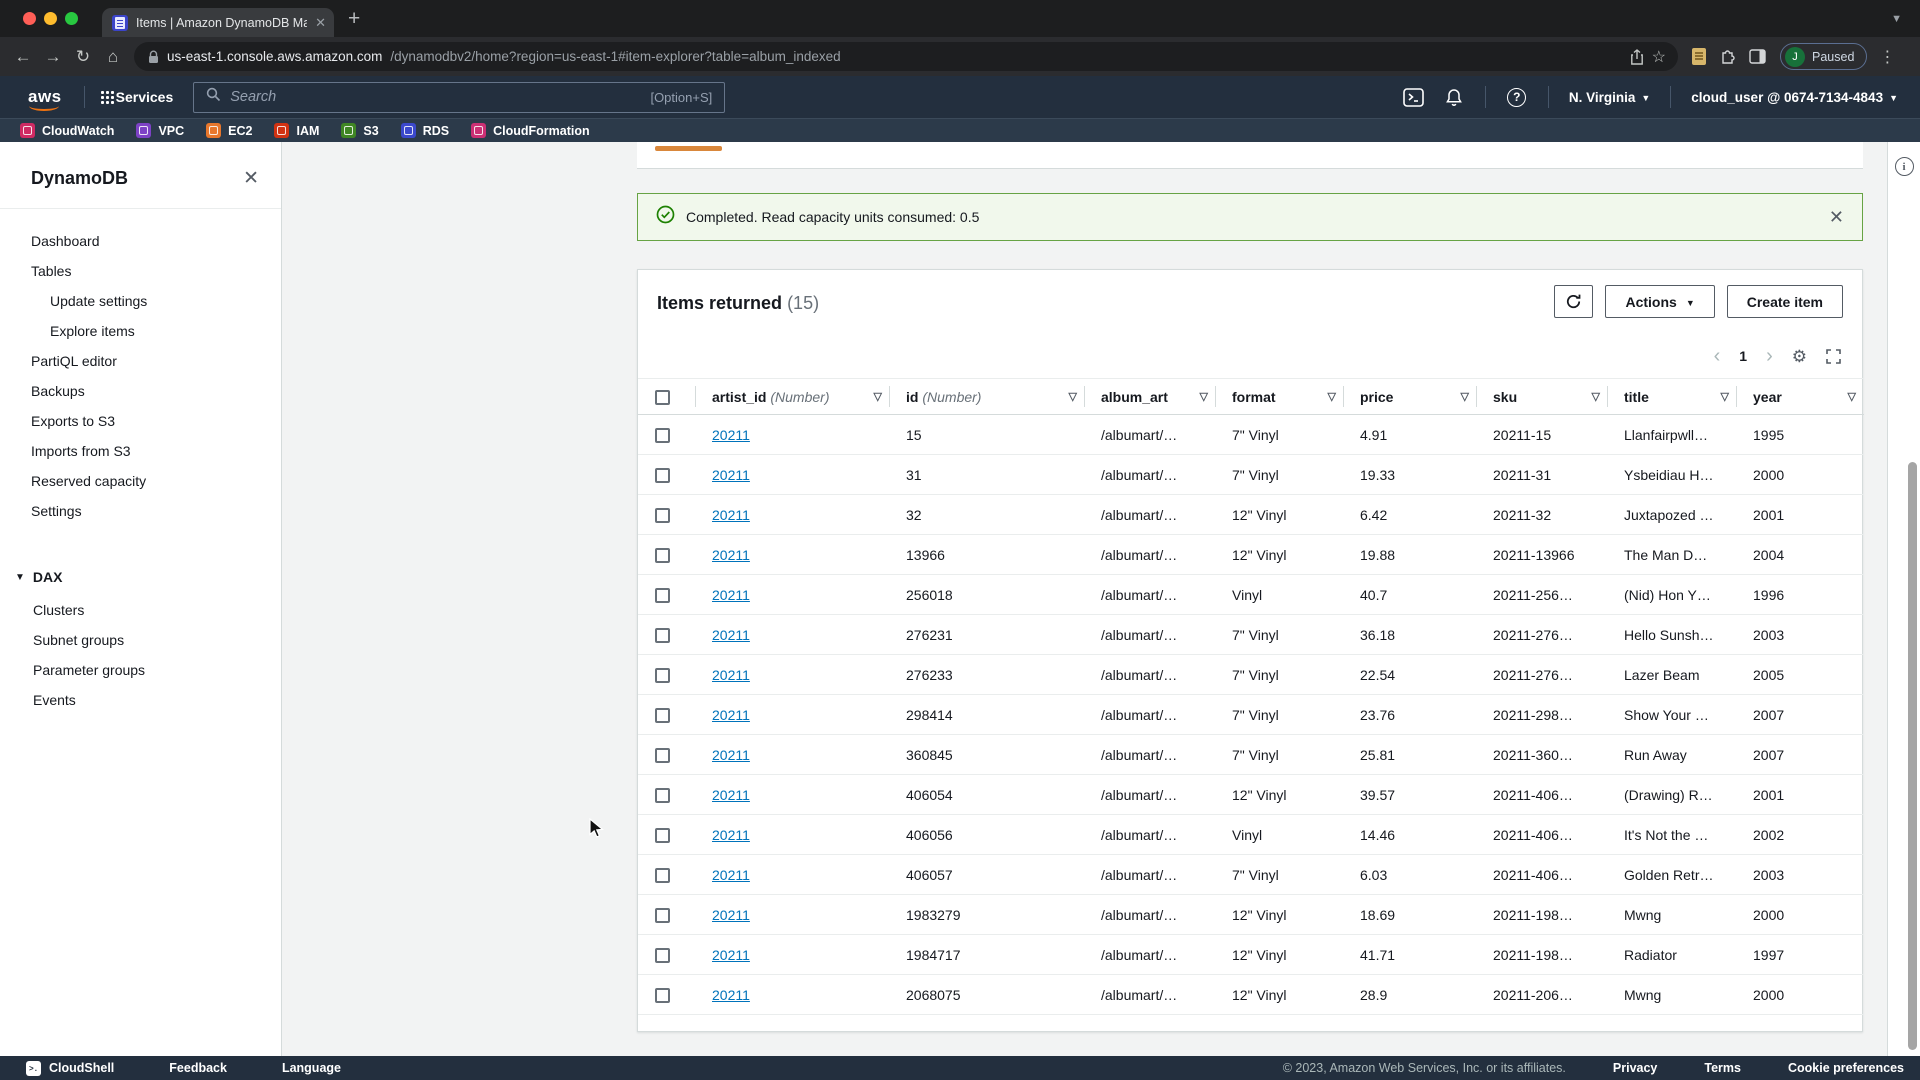  I want to click on account-menu: cloud_user @ 0674-7134-4843 ▼, so click(1794, 97).